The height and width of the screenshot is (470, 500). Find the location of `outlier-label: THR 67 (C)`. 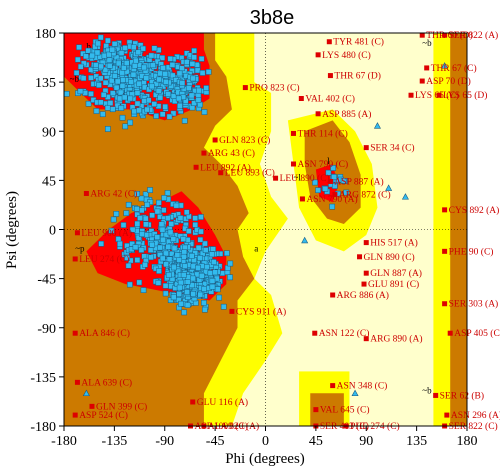

outlier-label: THR 67 (C) is located at coordinates (454, 68).